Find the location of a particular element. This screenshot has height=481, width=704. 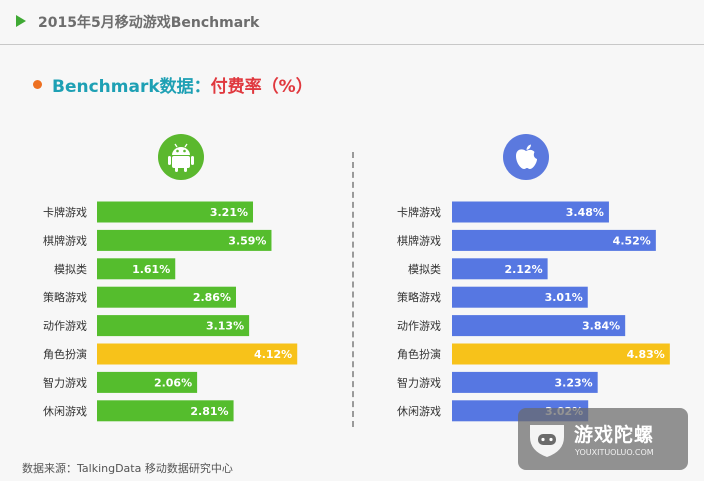

page-title: 2015年5月移动游戏Benchmark is located at coordinates (149, 23).